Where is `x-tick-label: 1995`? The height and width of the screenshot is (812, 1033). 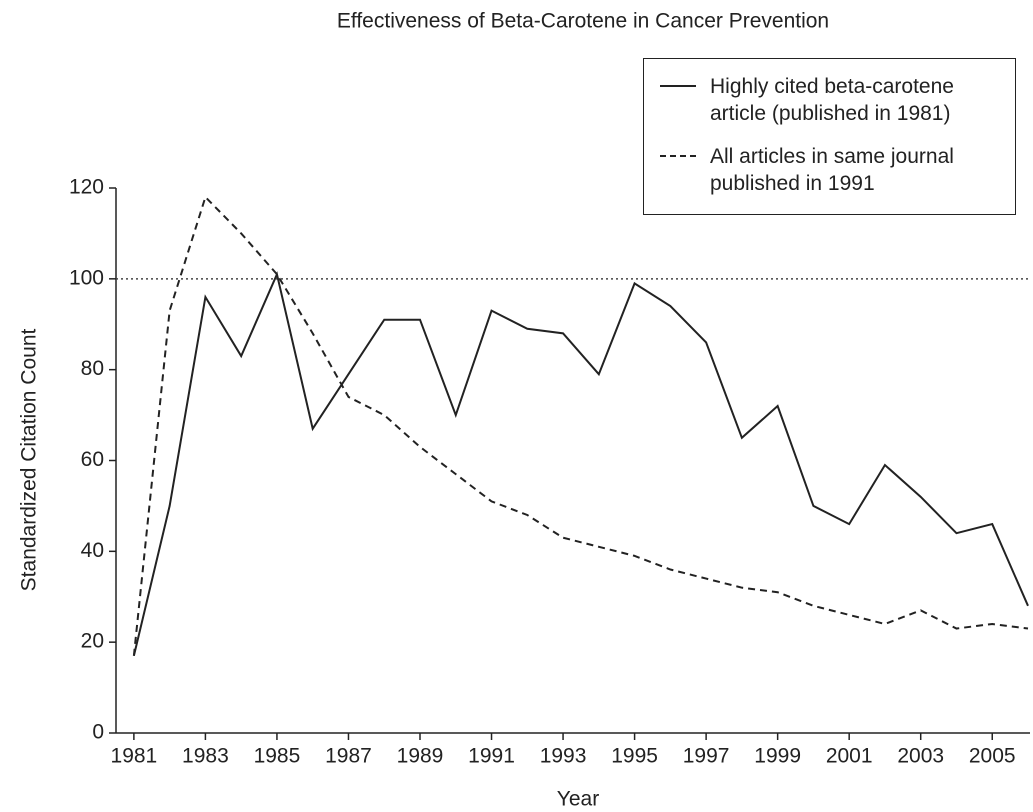 x-tick-label: 1995 is located at coordinates (634, 756).